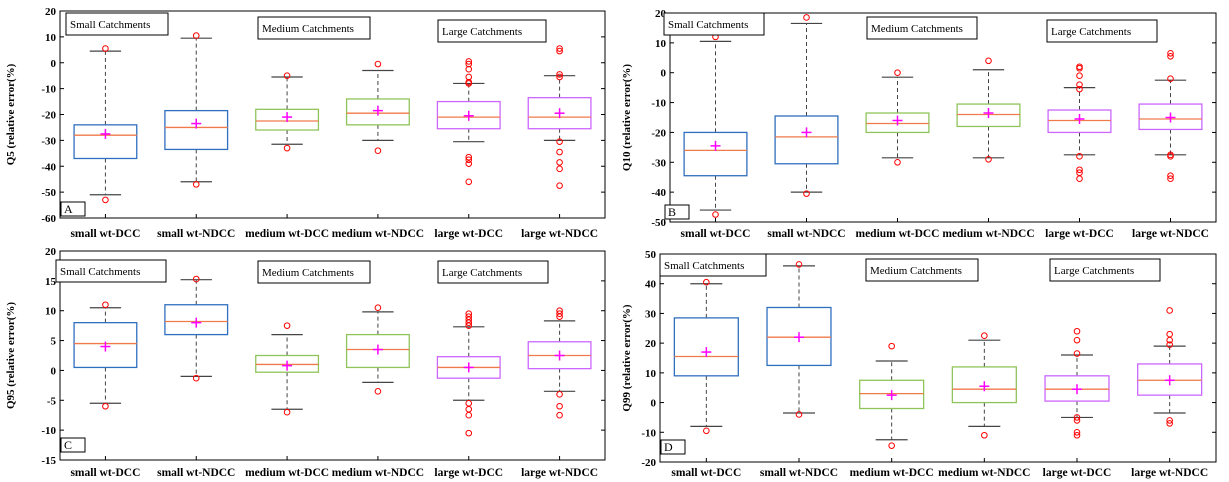 The height and width of the screenshot is (482, 1229). Describe the element at coordinates (672, 212) in the screenshot. I see `panel-letter: B` at that location.